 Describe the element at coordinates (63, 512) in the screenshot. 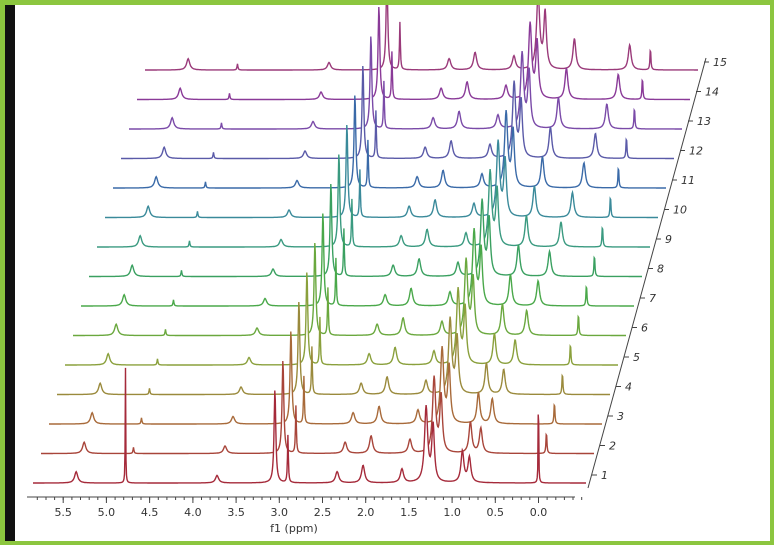

I see `x-tick-label: 5.5` at that location.